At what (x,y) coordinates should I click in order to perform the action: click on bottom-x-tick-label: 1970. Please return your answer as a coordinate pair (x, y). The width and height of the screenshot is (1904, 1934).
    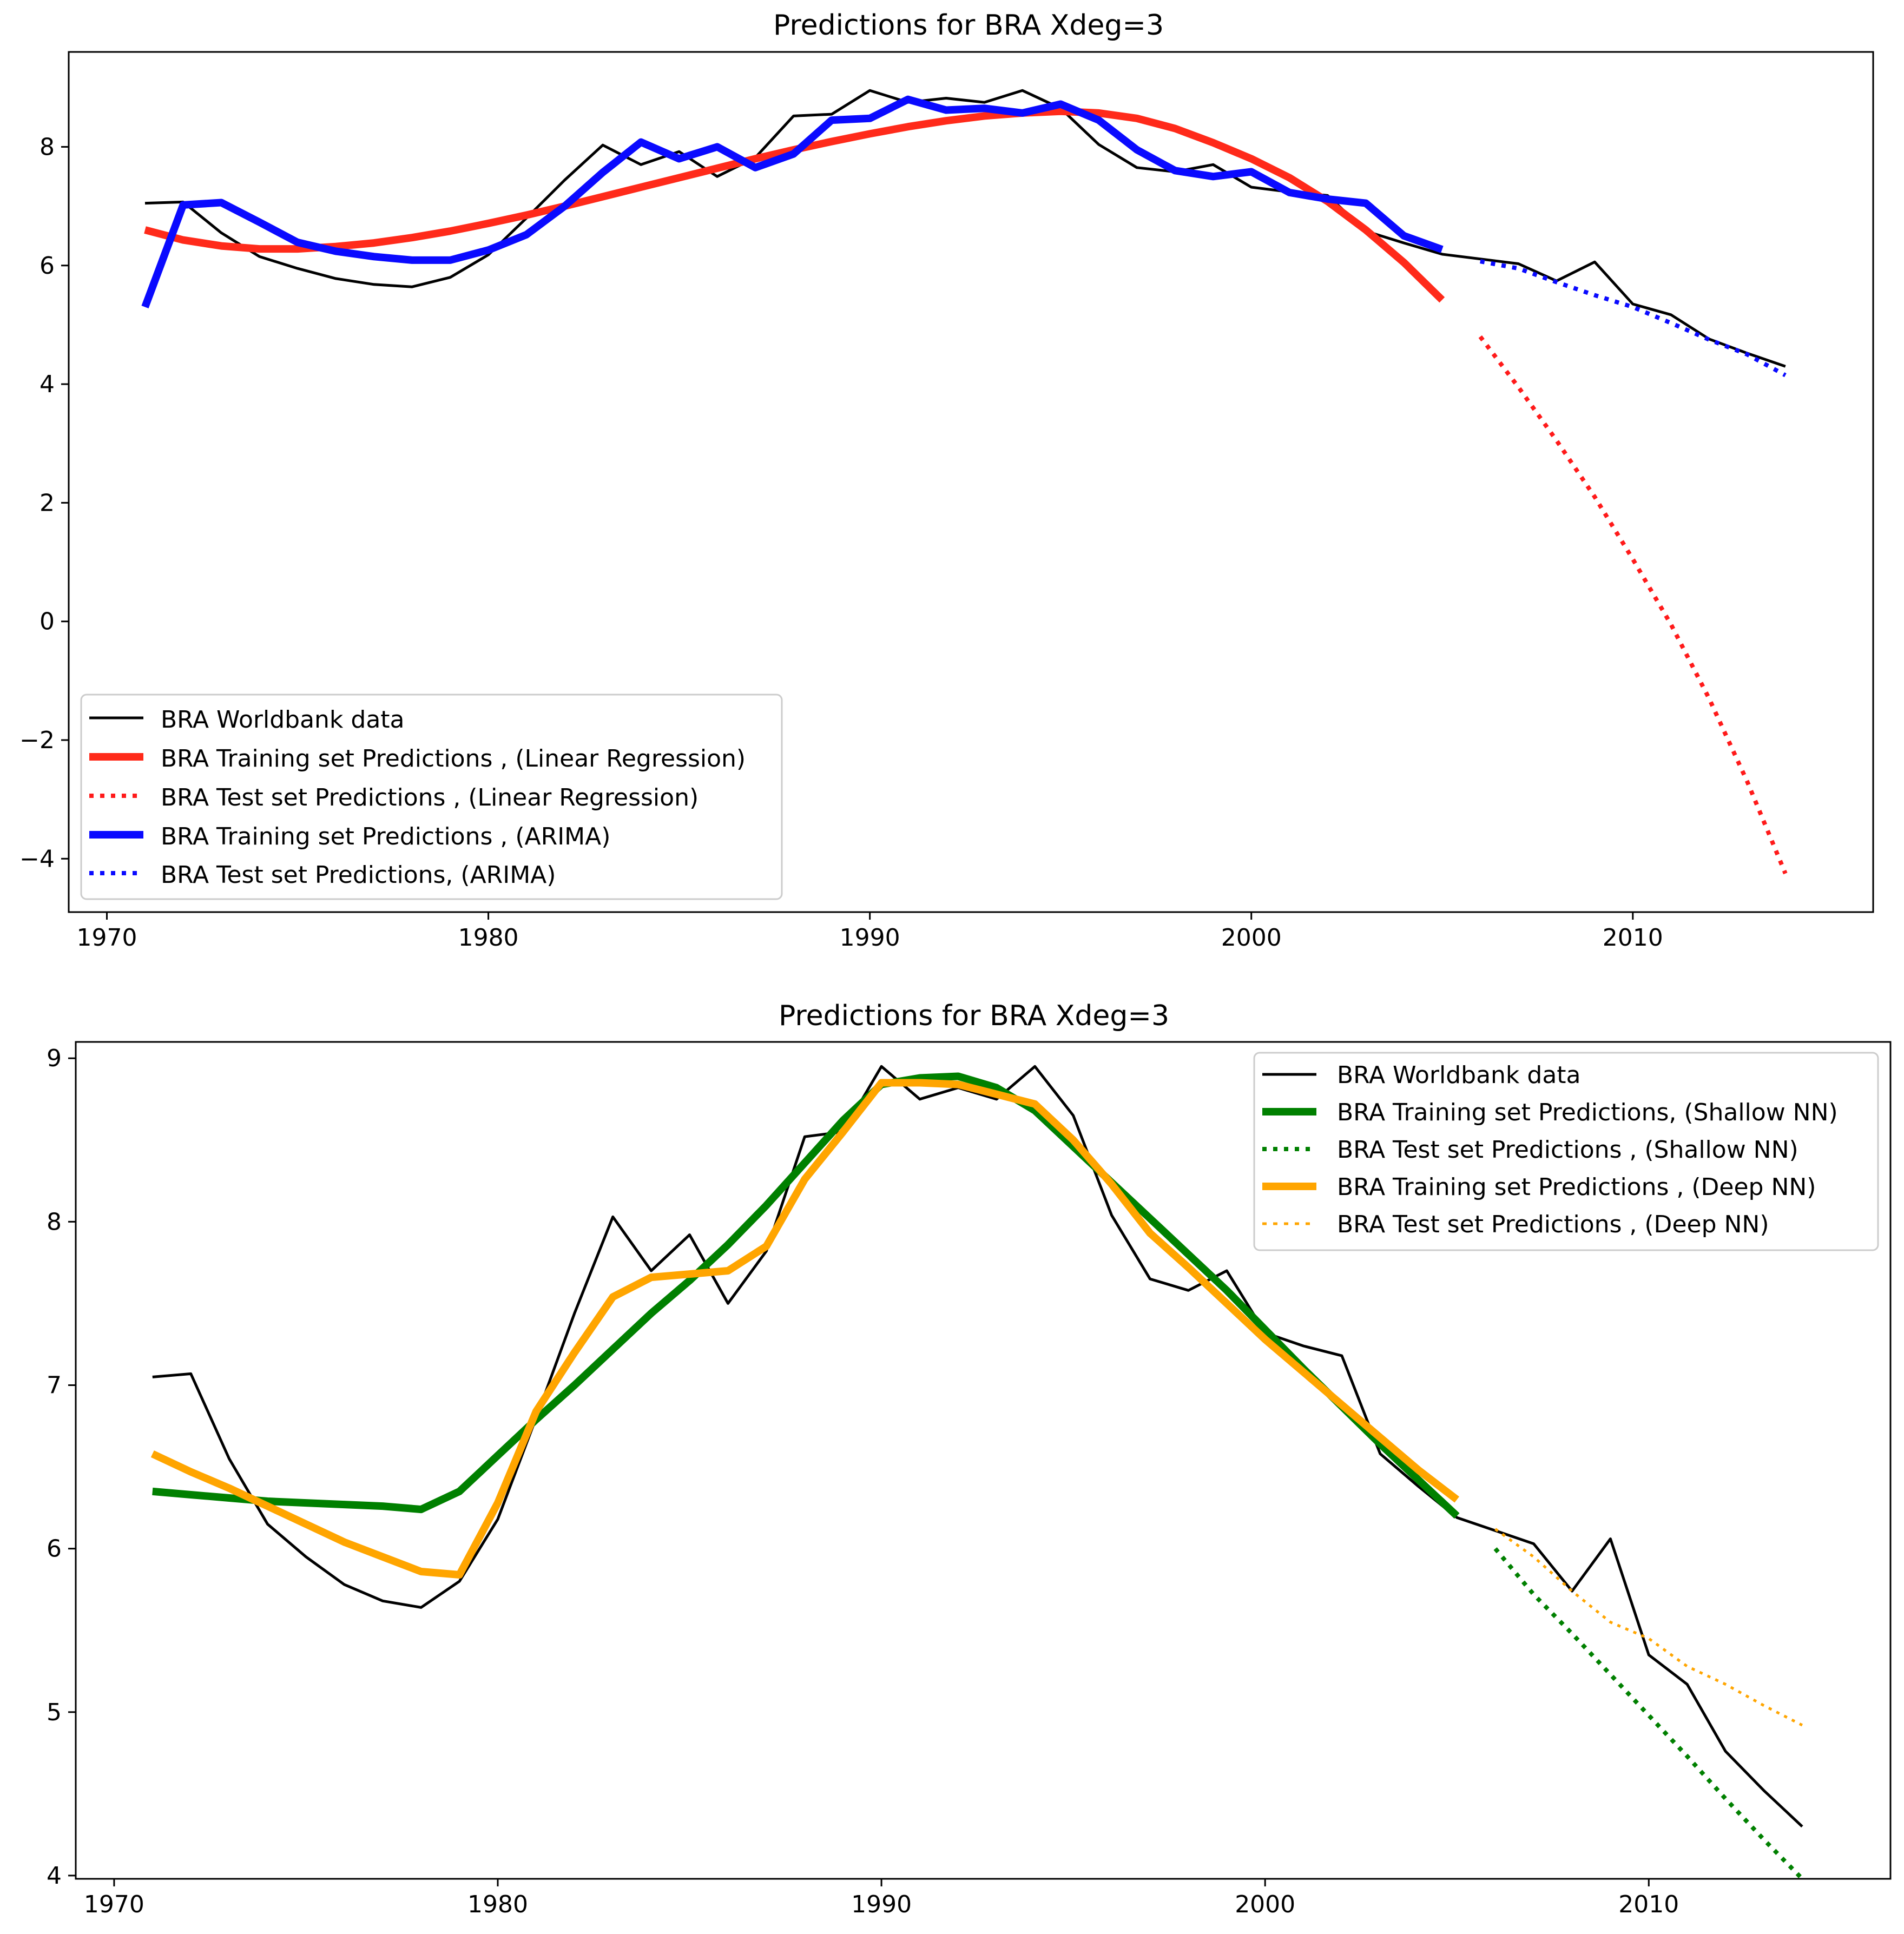
    Looking at the image, I should click on (114, 1904).